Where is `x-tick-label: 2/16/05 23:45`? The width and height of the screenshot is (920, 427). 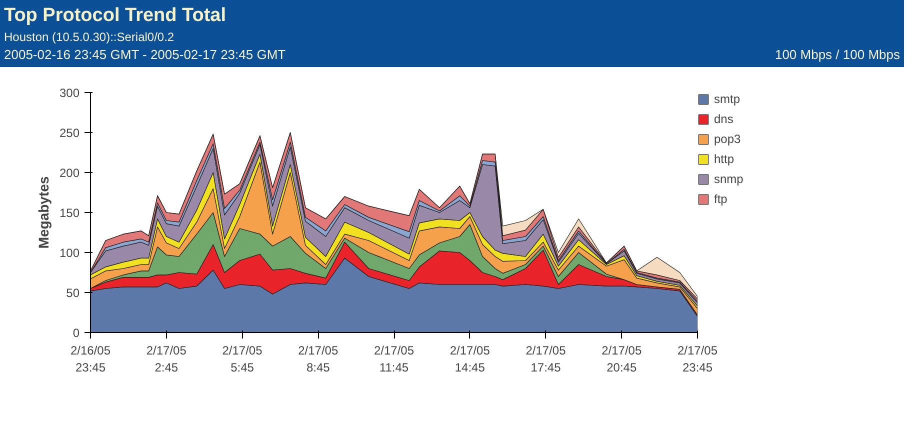
x-tick-label: 2/16/05 23:45 is located at coordinates (90, 359).